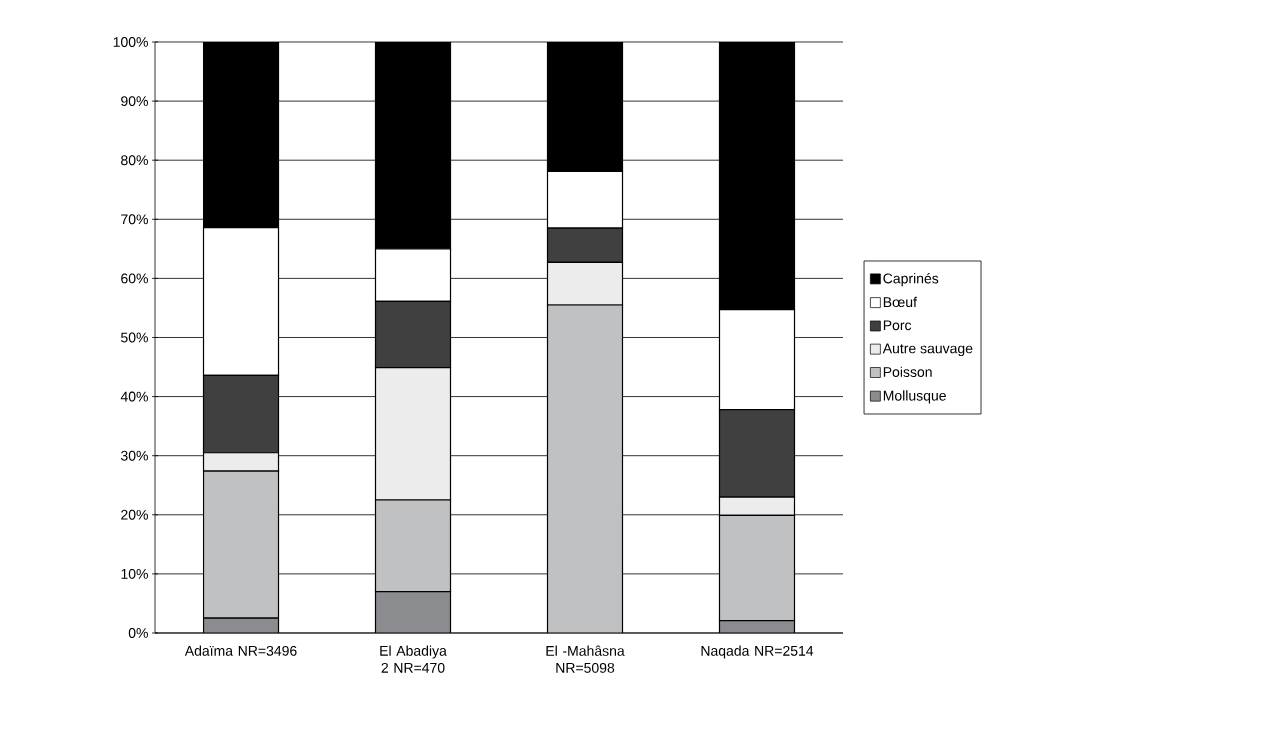 The height and width of the screenshot is (731, 1288). What do you see at coordinates (413, 659) in the screenshot?
I see `x-tick-label: El Abadiya 2 NR=470` at bounding box center [413, 659].